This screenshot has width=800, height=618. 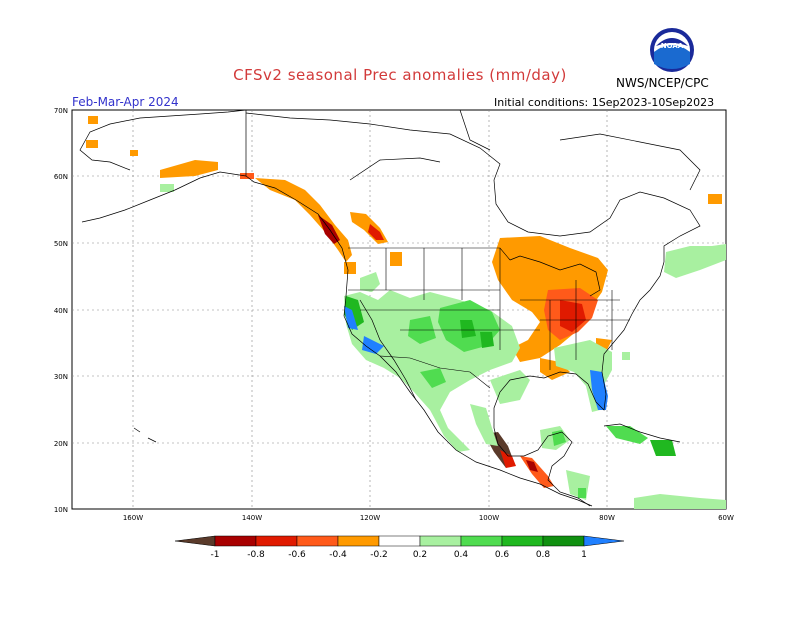 What do you see at coordinates (543, 555) in the screenshot?
I see `colorbar-label: 0.8` at bounding box center [543, 555].